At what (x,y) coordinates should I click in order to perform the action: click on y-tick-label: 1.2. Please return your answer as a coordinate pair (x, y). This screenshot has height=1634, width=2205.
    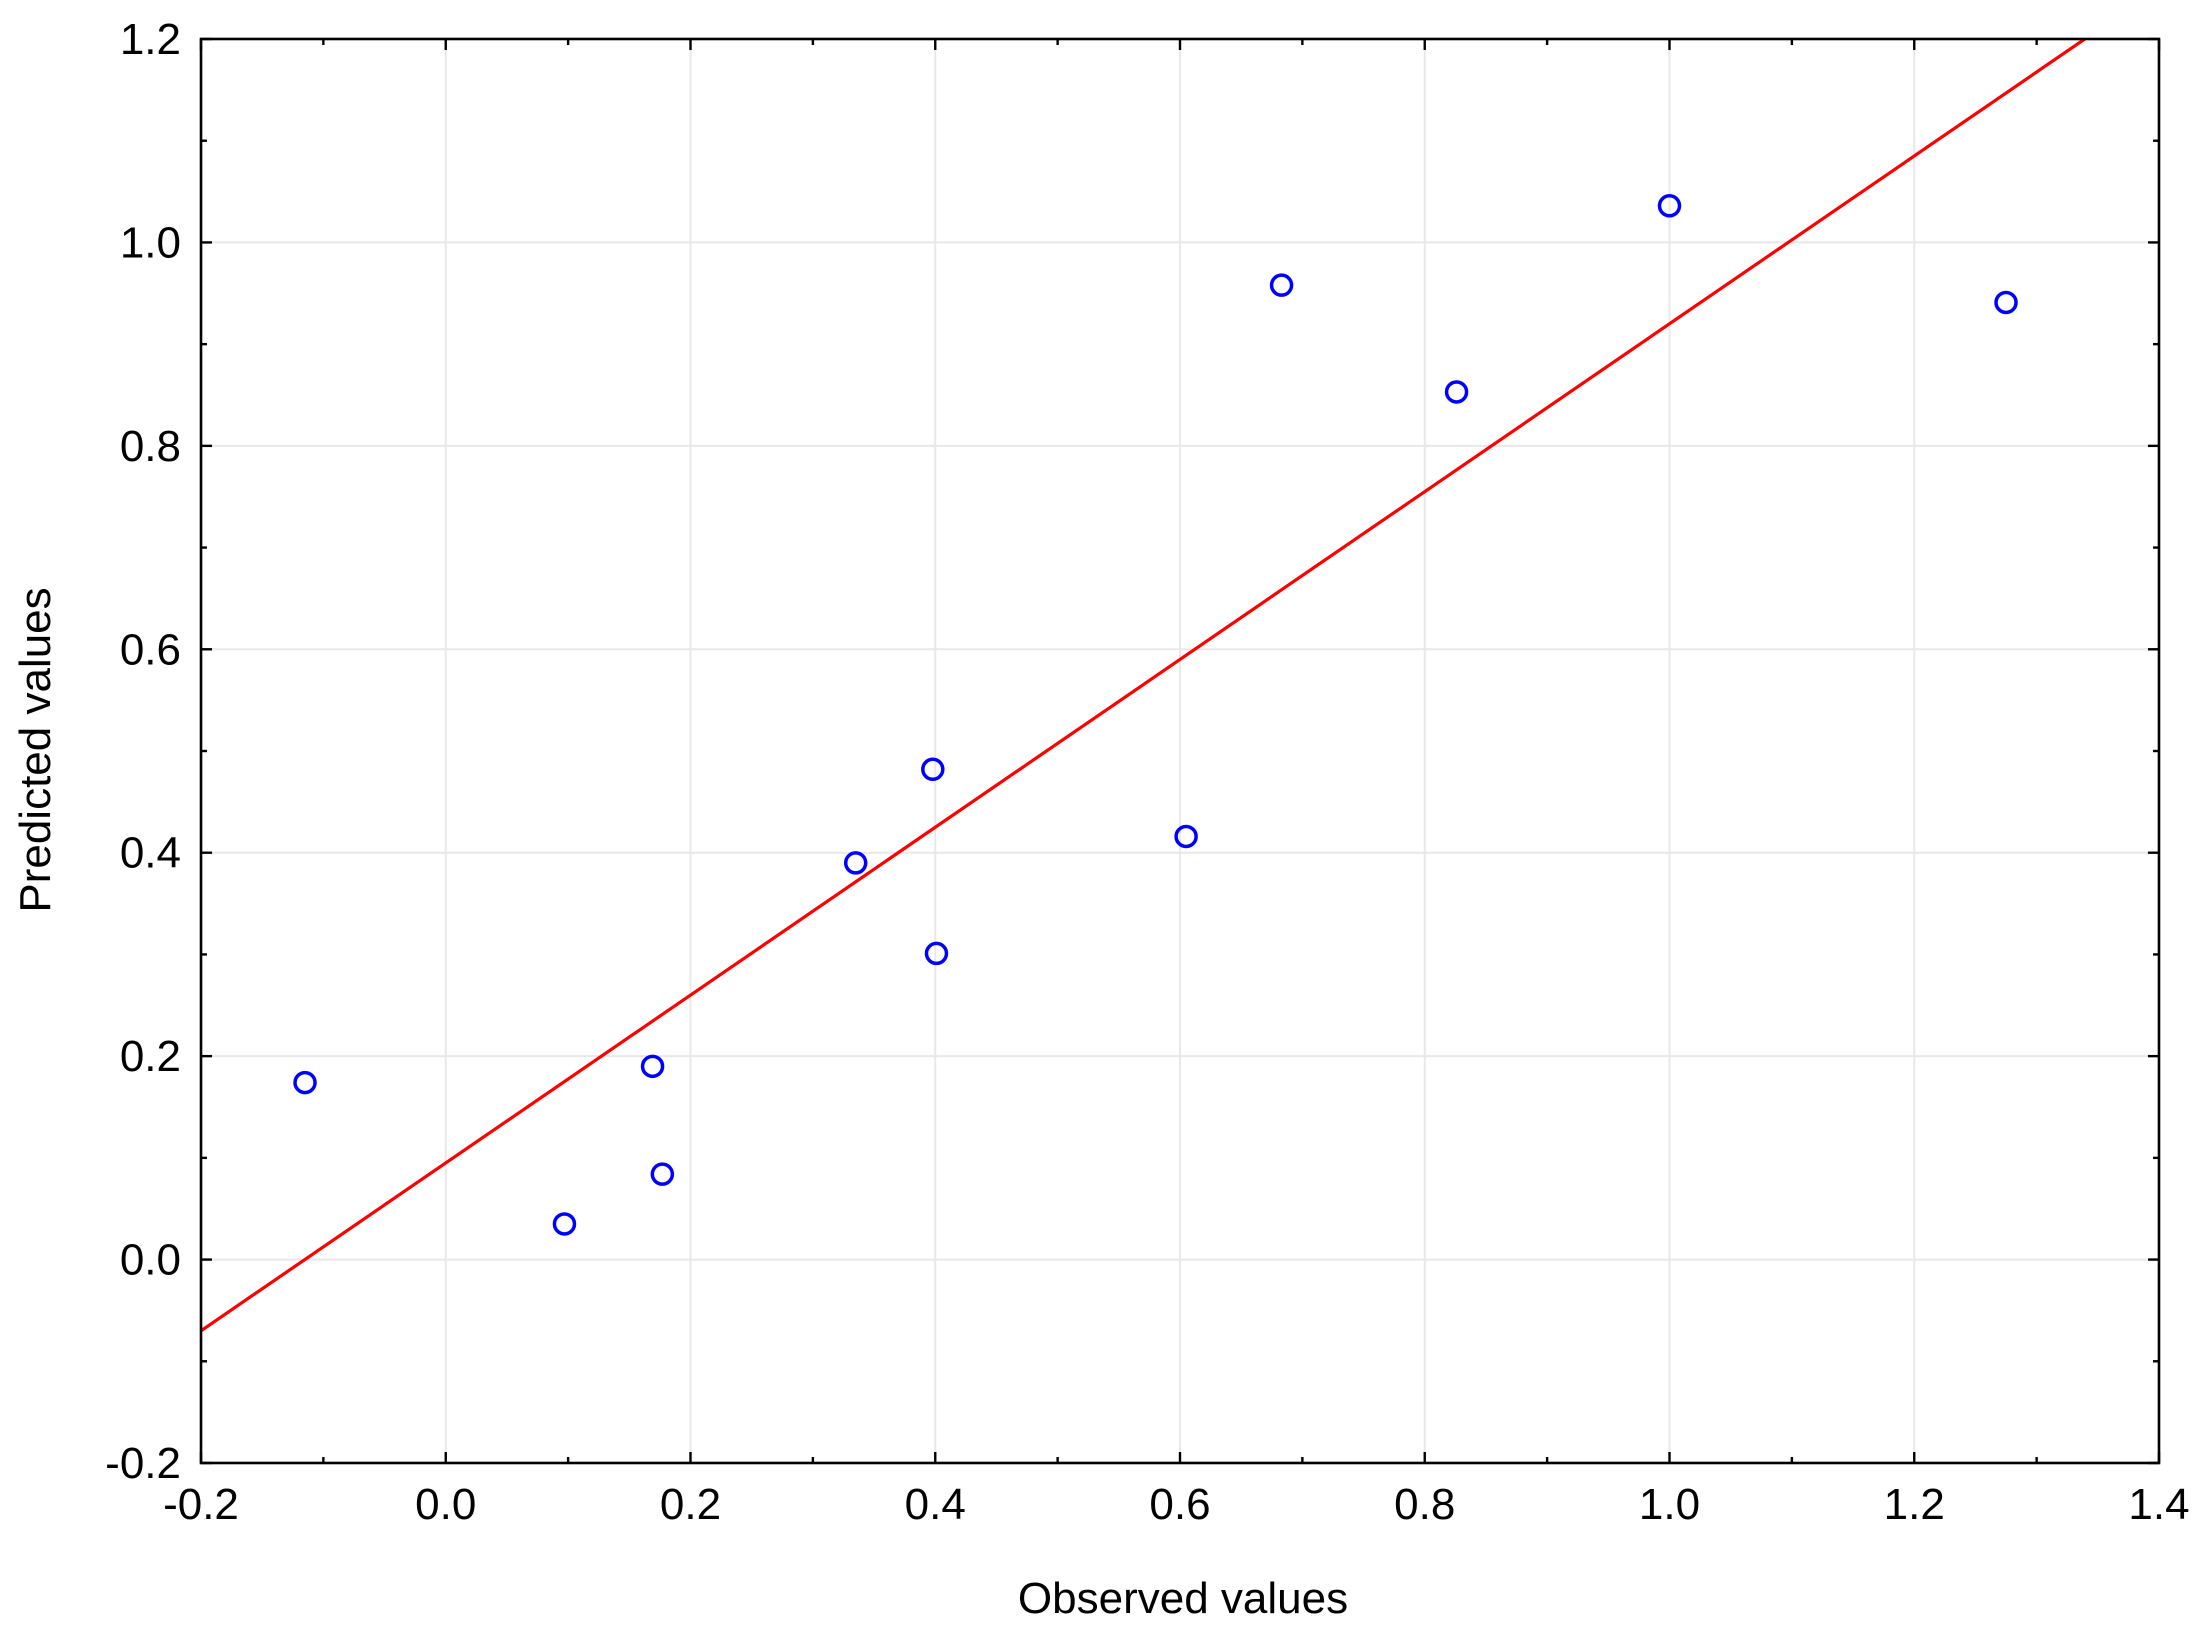
    Looking at the image, I should click on (150, 39).